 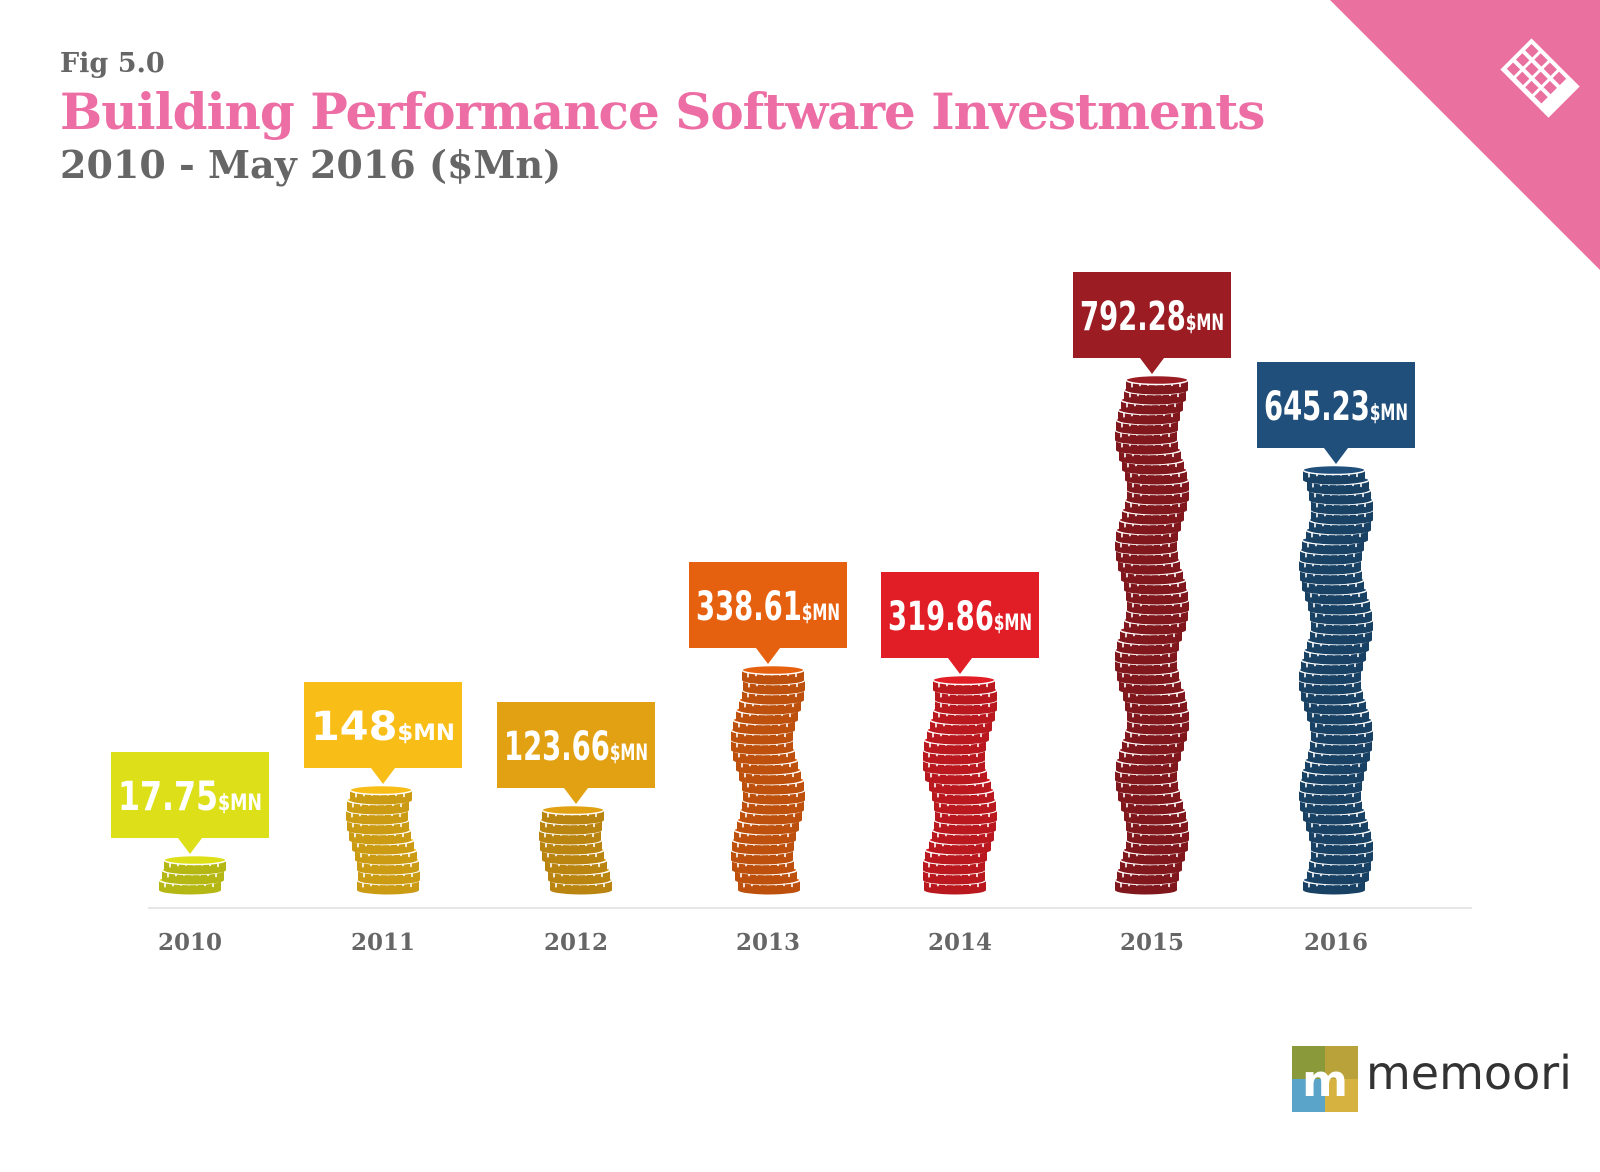 I want to click on x-tick-label-2014: 2014, so click(x=960, y=942).